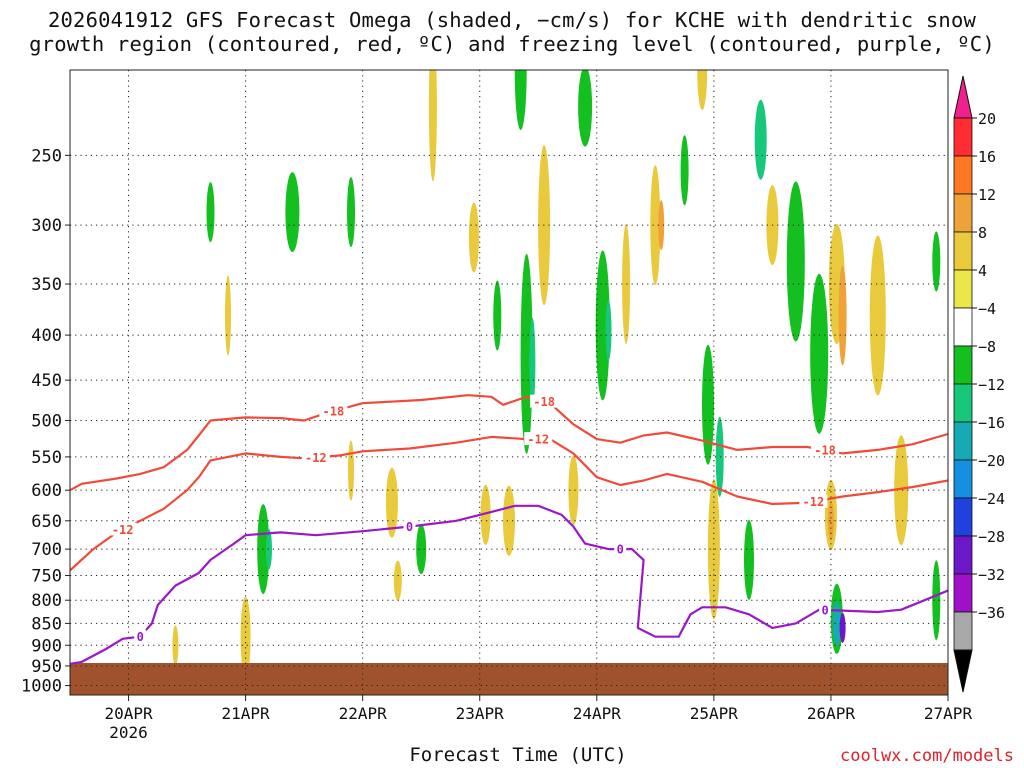 Image resolution: width=1024 pixels, height=768 pixels. I want to click on y-tick-label: 700, so click(46, 550).